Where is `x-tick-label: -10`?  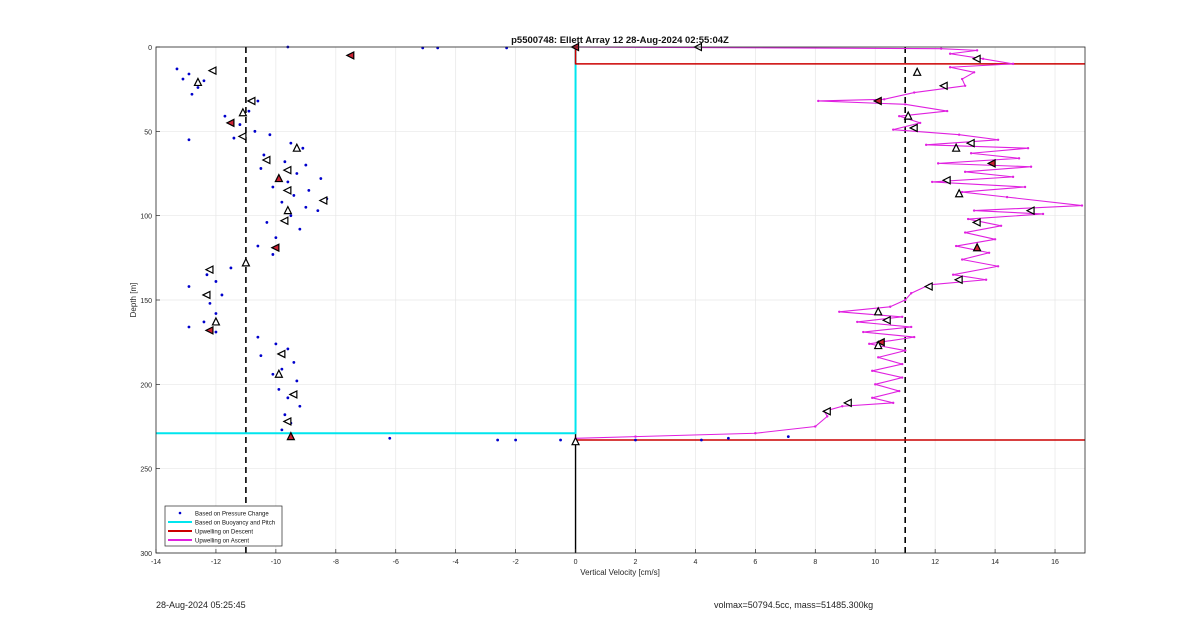
x-tick-label: -10 is located at coordinates (276, 562).